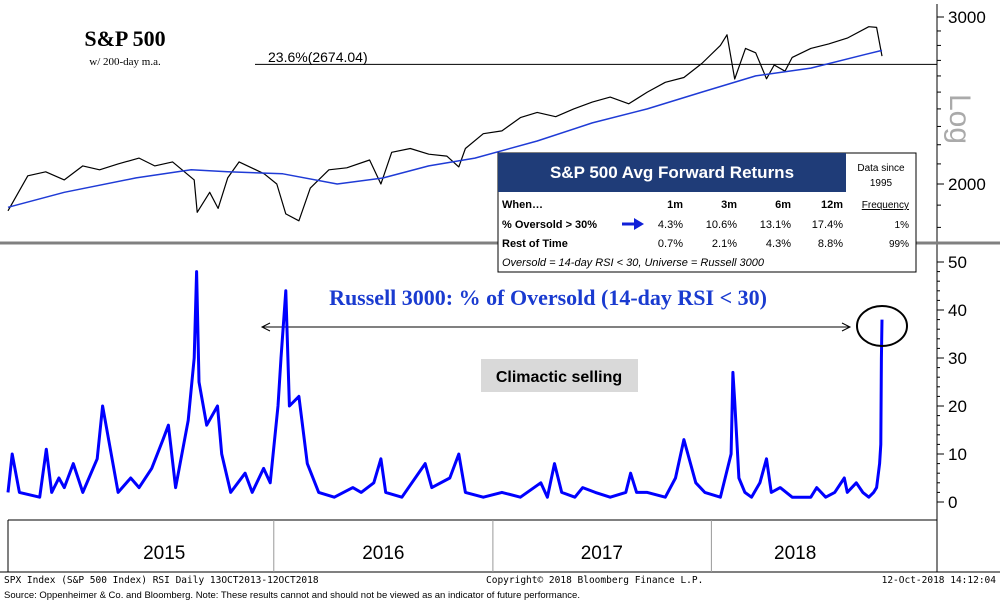 The width and height of the screenshot is (1000, 604). Describe the element at coordinates (939, 580) in the screenshot. I see `bloomberg-footer-right: 12-Oct-2018 14:12:04` at that location.